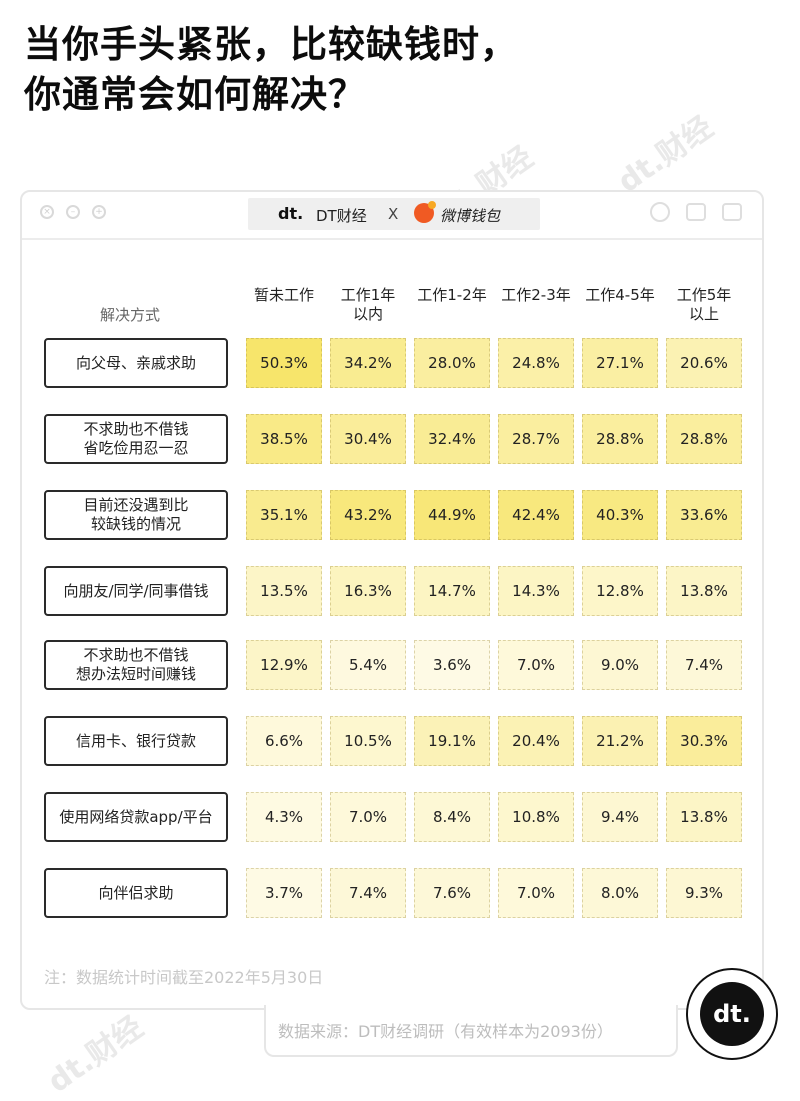 This screenshot has width=800, height=1101. What do you see at coordinates (99, 212) in the screenshot?
I see `maximize-icon: +` at bounding box center [99, 212].